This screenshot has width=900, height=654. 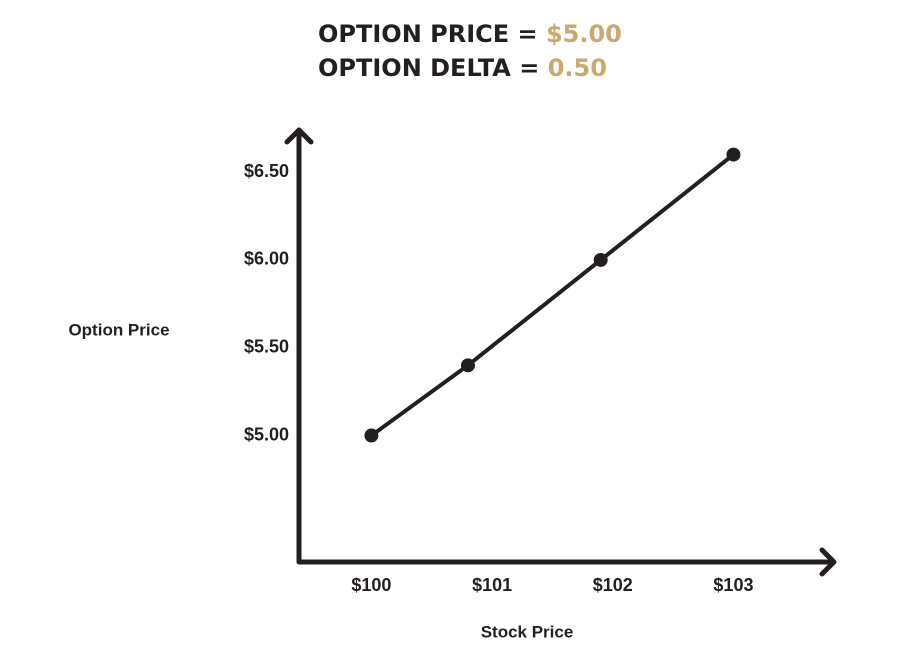 What do you see at coordinates (428, 34) in the screenshot?
I see `title-label: OPTION PRICE =` at bounding box center [428, 34].